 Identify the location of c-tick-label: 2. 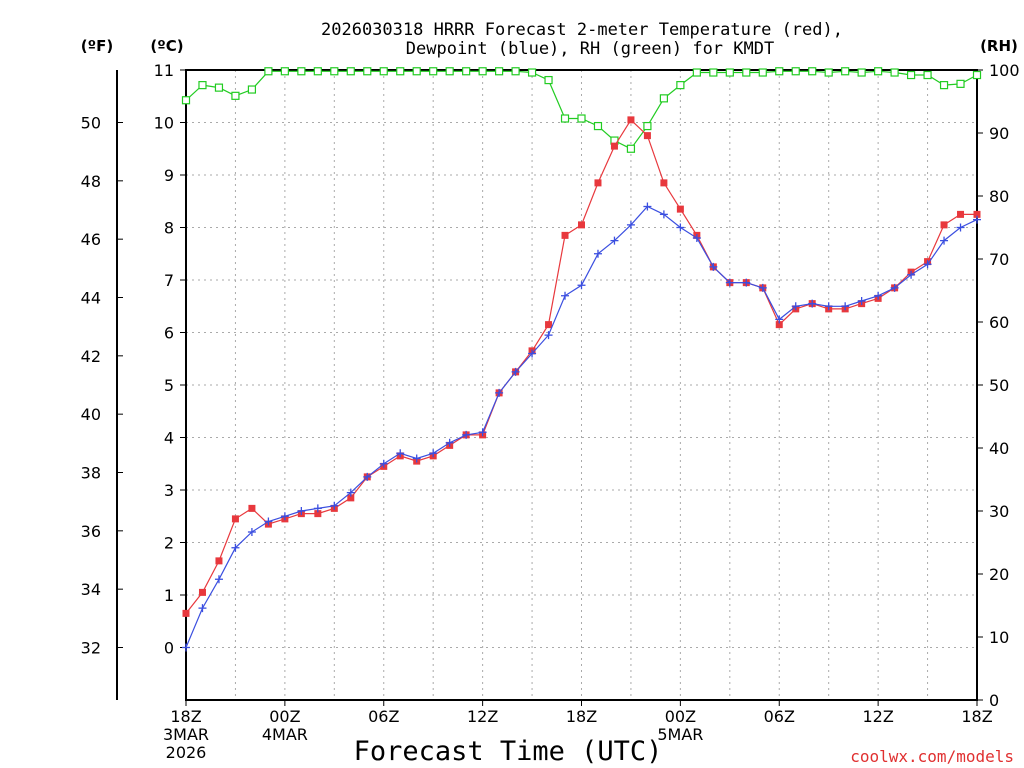
(169, 543).